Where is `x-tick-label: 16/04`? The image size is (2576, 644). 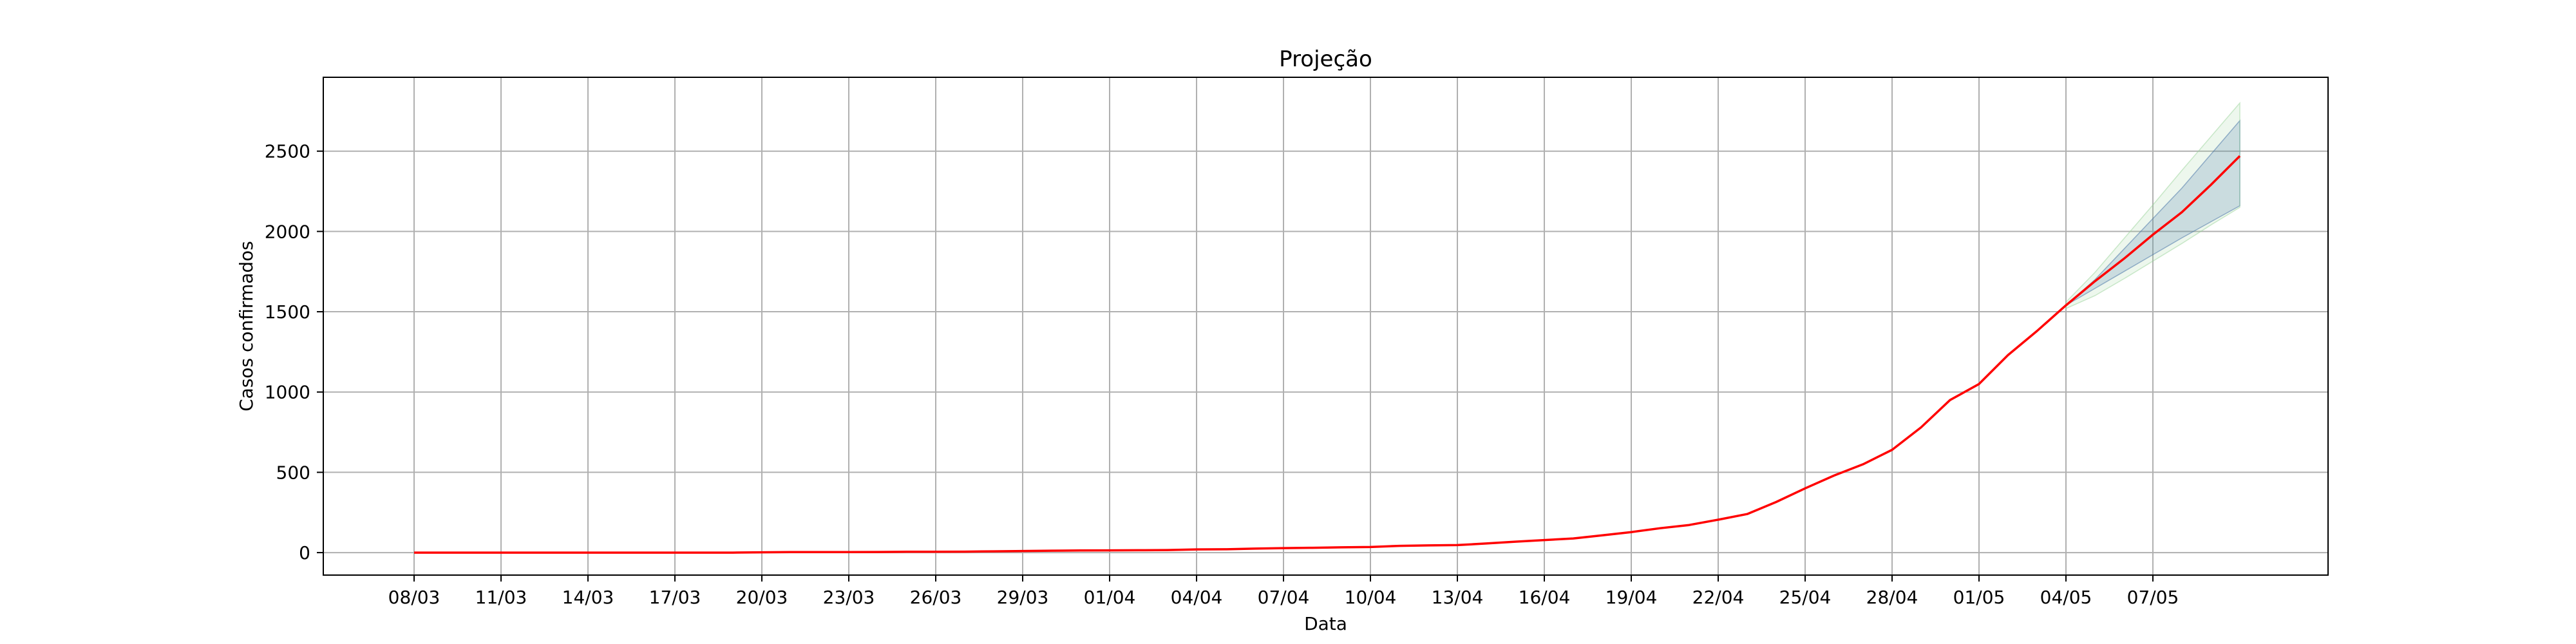
x-tick-label: 16/04 is located at coordinates (1545, 597).